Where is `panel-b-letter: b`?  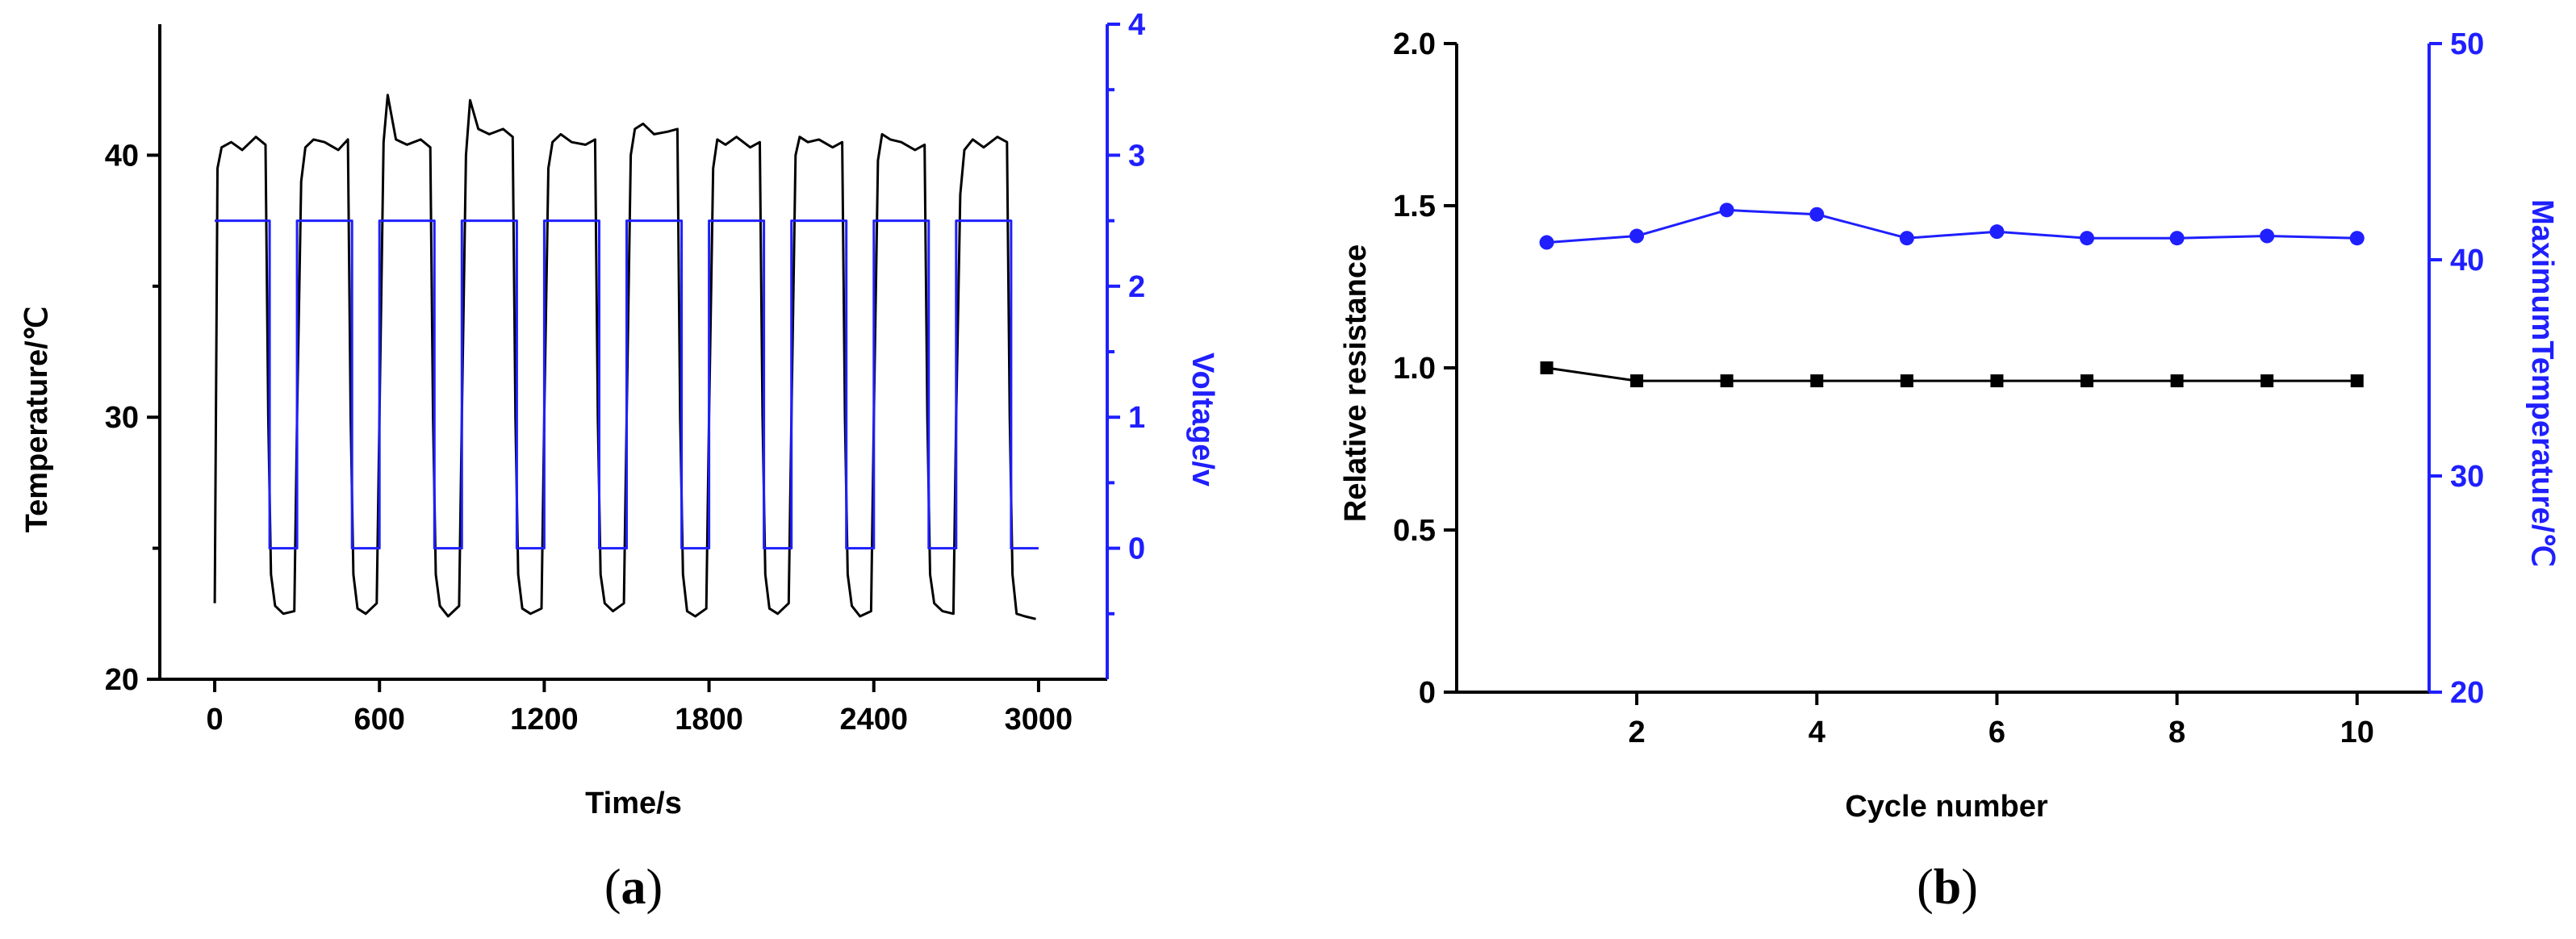
panel-b-letter: b is located at coordinates (1947, 887).